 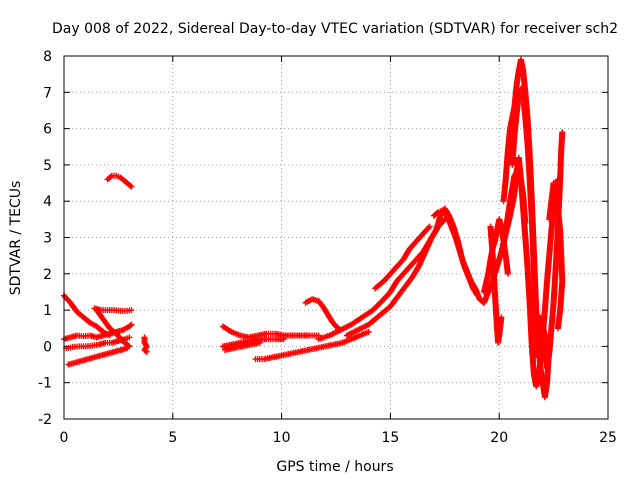 I want to click on series-rise_b, so click(x=395, y=277).